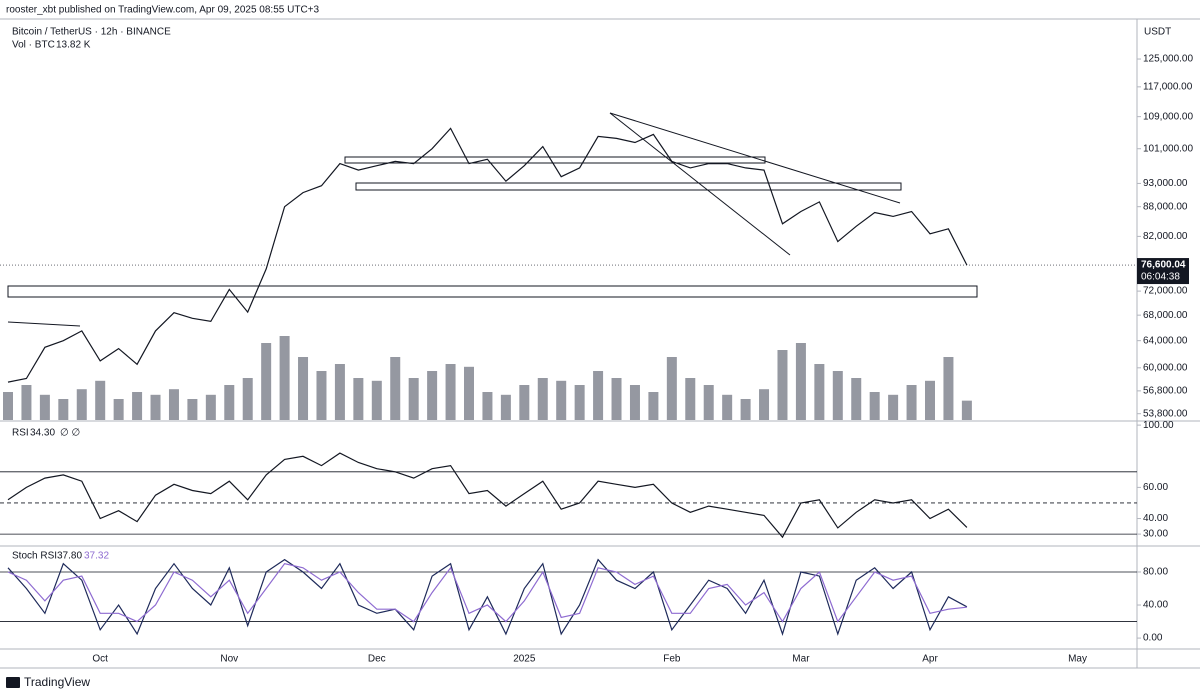 This screenshot has width=1200, height=695. I want to click on stoch-d-value: 37.32, so click(96, 556).